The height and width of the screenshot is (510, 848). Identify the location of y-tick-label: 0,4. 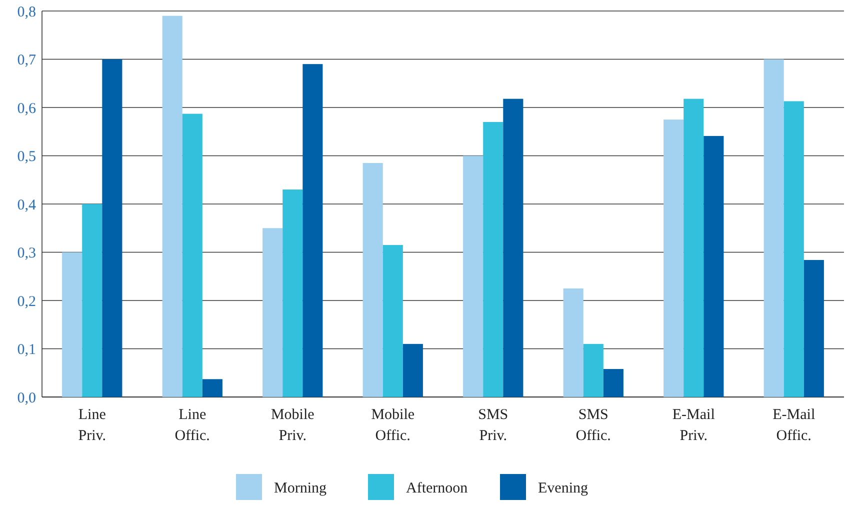
(26, 205).